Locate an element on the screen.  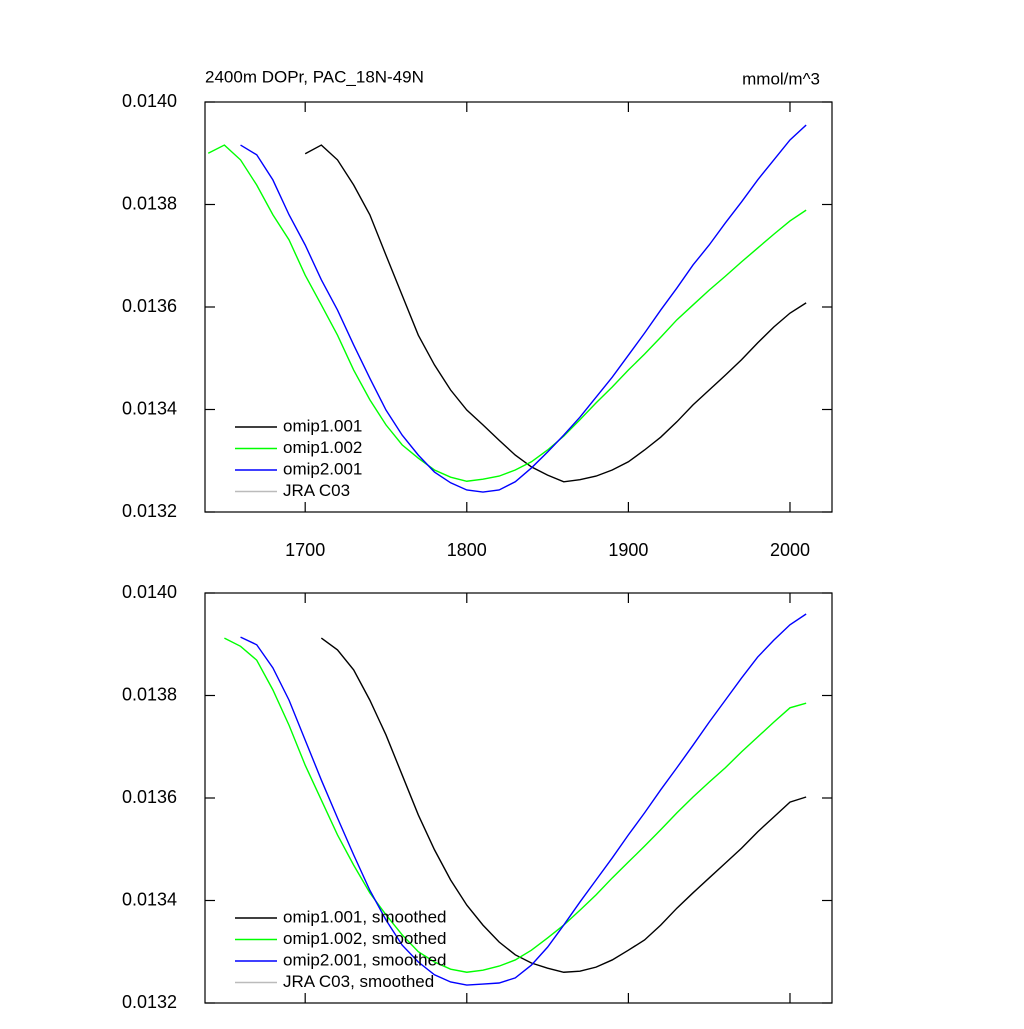
x-tick-label: 1700 is located at coordinates (305, 550).